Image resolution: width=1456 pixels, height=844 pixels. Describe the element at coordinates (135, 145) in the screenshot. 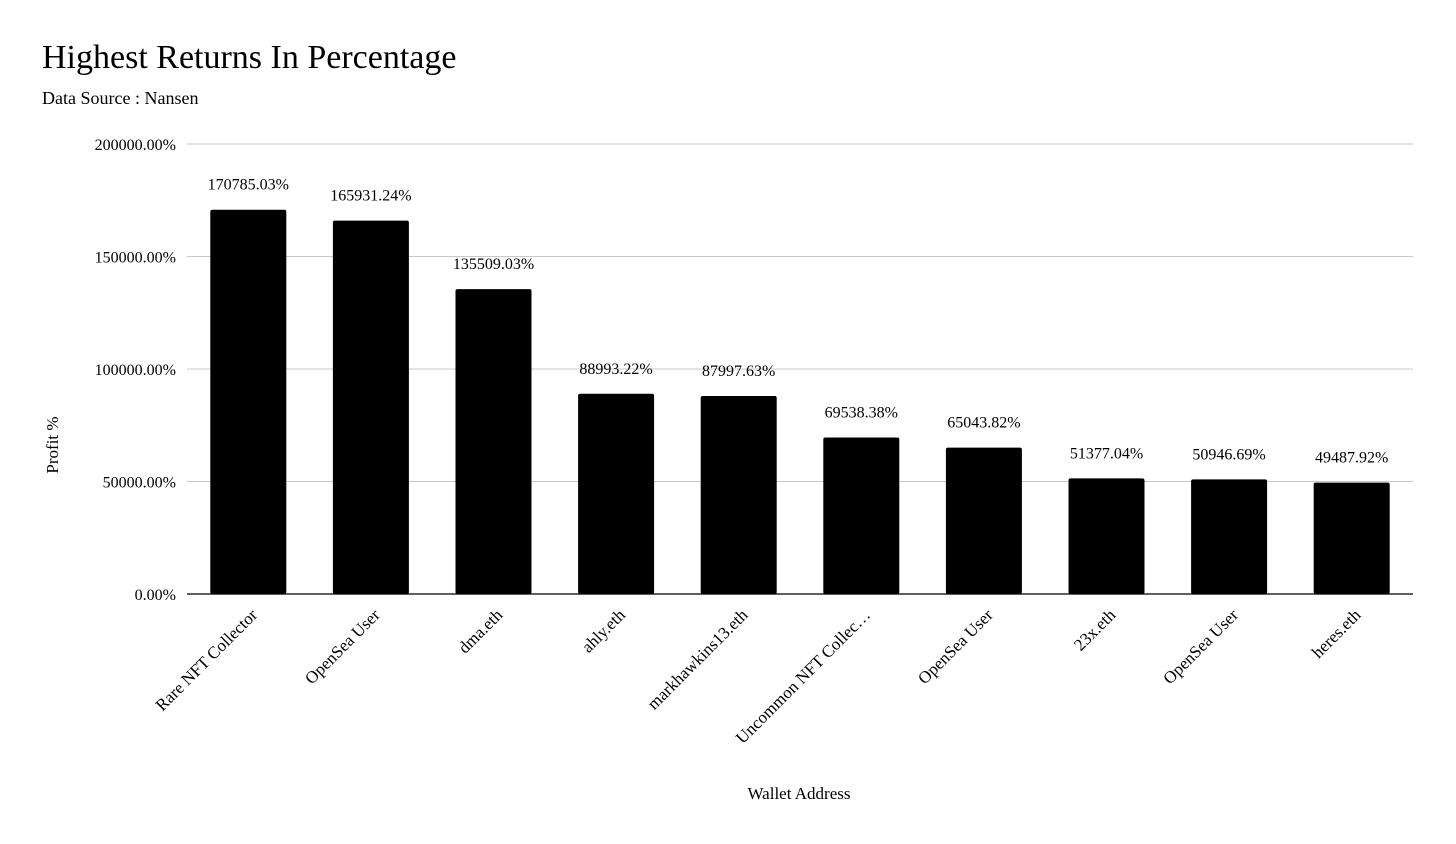

I see `y-tick-label: 200000.00%` at that location.